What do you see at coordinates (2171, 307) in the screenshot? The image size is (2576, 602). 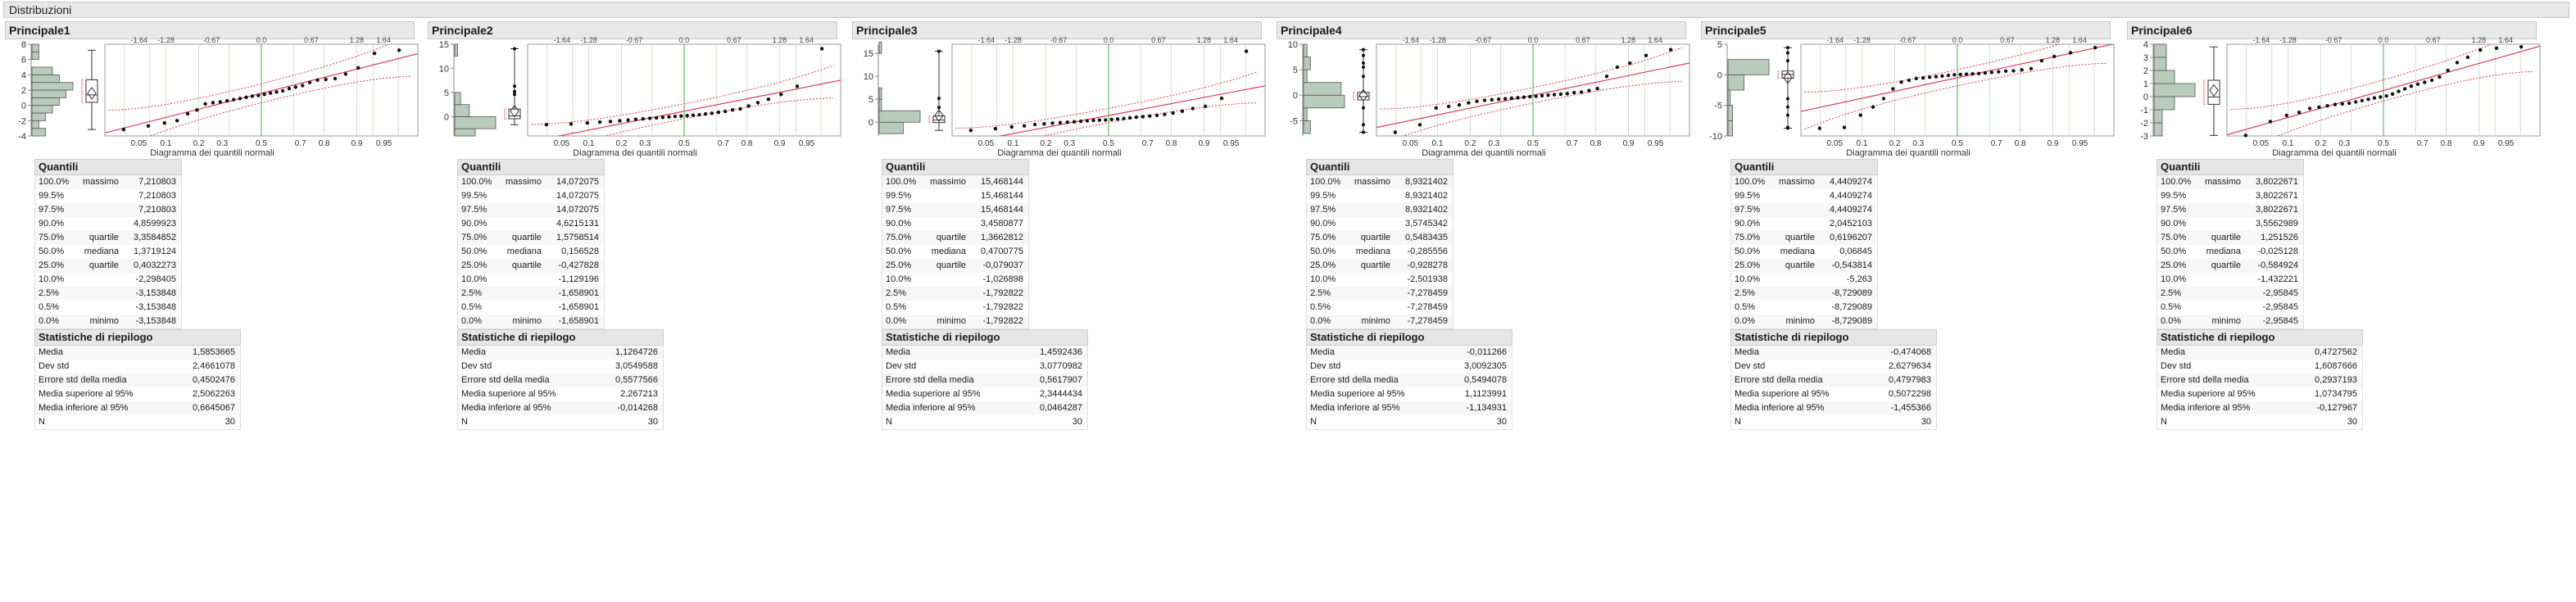 I see `quantile-percent: 0.5%` at bounding box center [2171, 307].